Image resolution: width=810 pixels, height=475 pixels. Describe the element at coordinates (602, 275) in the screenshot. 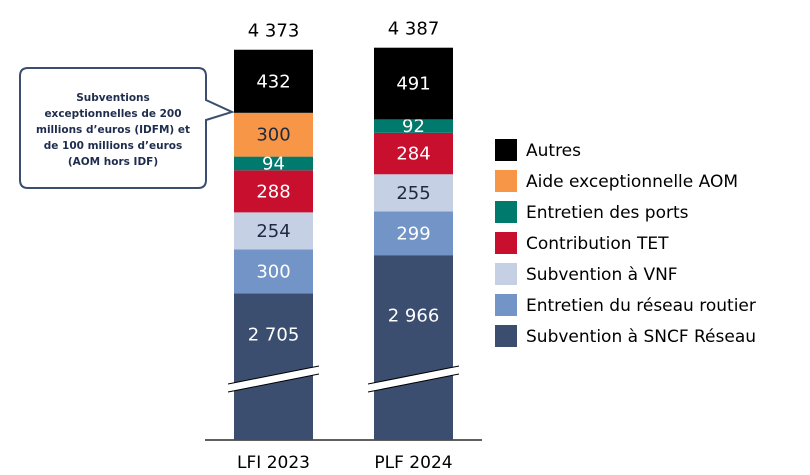

I see `legend-label: Subvention à VNF` at that location.